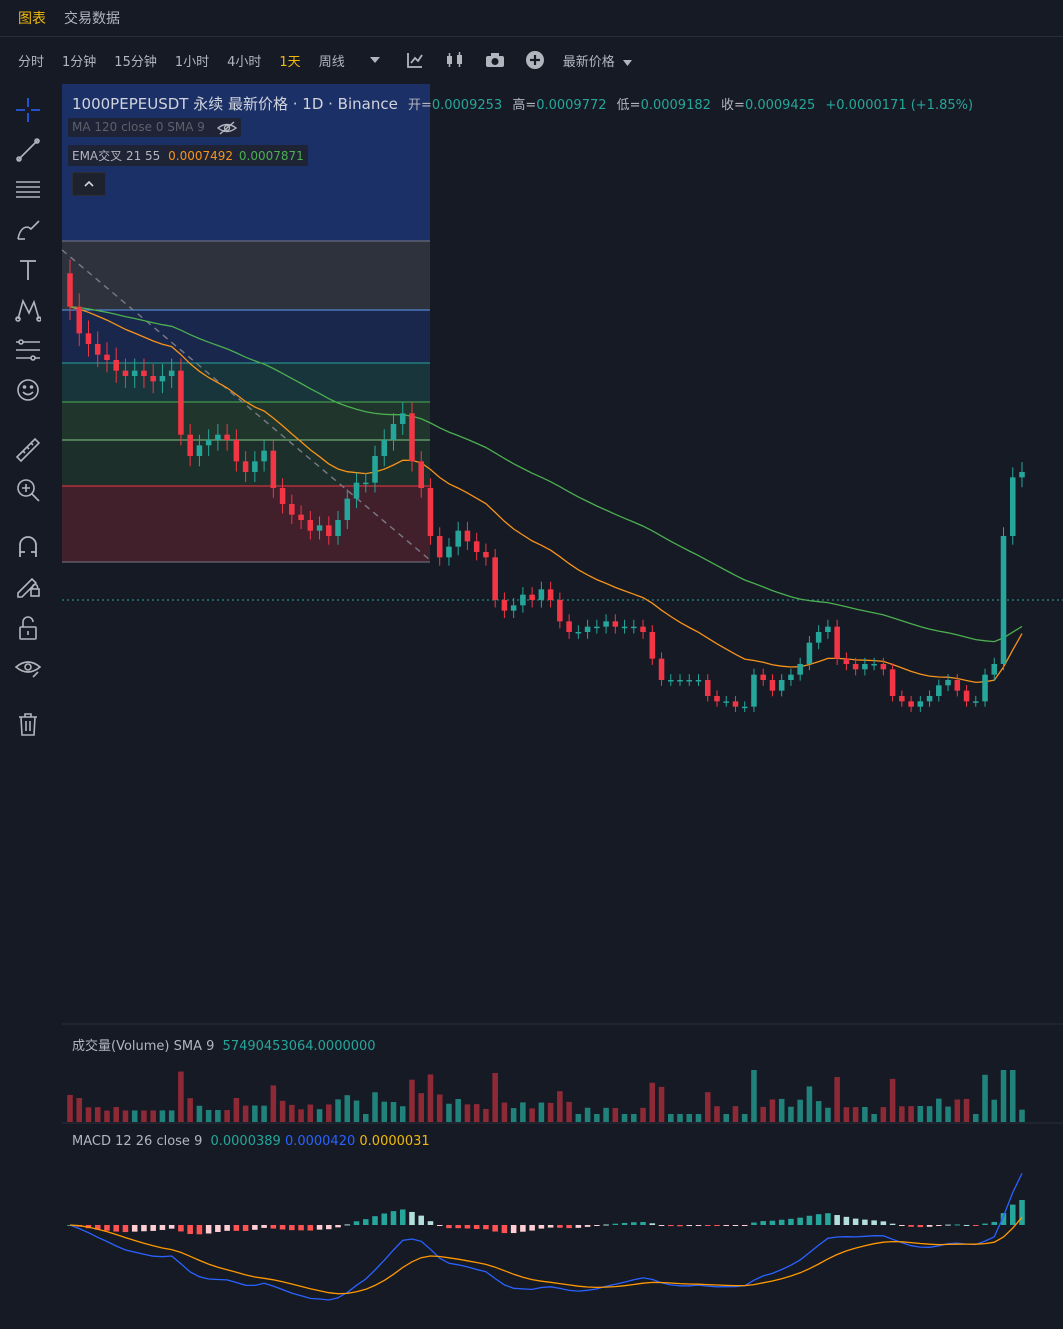 The height and width of the screenshot is (1329, 1063). What do you see at coordinates (455, 60) in the screenshot?
I see `chart-type-icon` at bounding box center [455, 60].